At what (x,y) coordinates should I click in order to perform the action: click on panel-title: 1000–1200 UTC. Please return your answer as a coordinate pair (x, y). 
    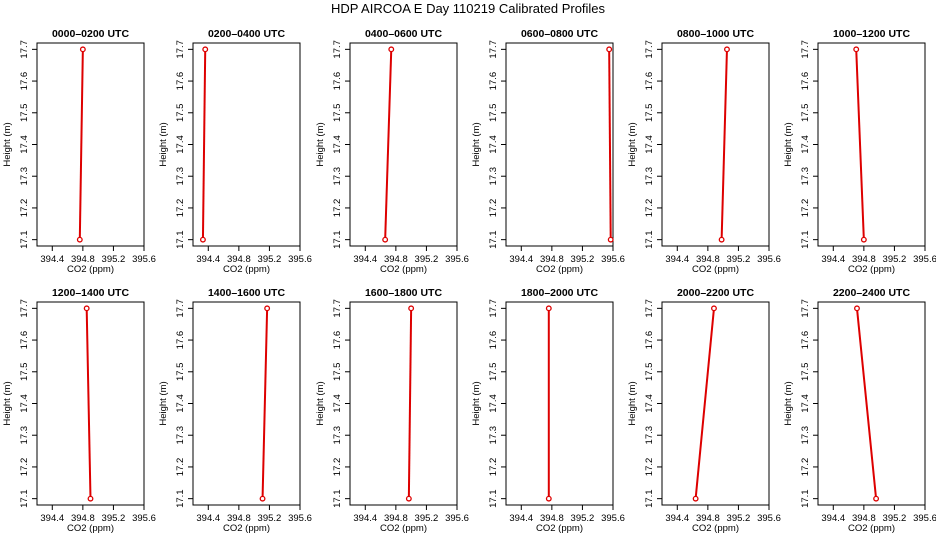
    Looking at the image, I should click on (871, 34).